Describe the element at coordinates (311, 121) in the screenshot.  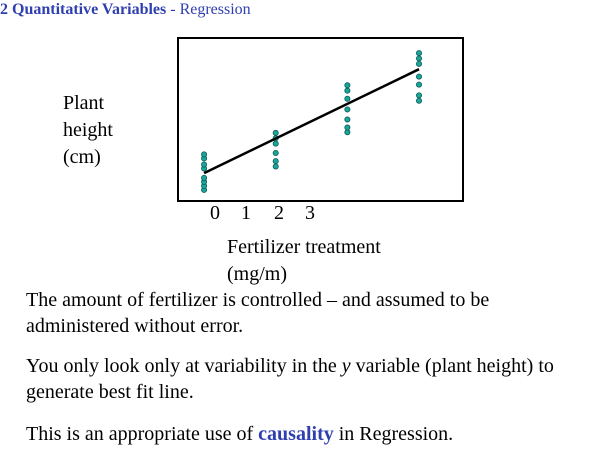
I see `fit-line` at that location.